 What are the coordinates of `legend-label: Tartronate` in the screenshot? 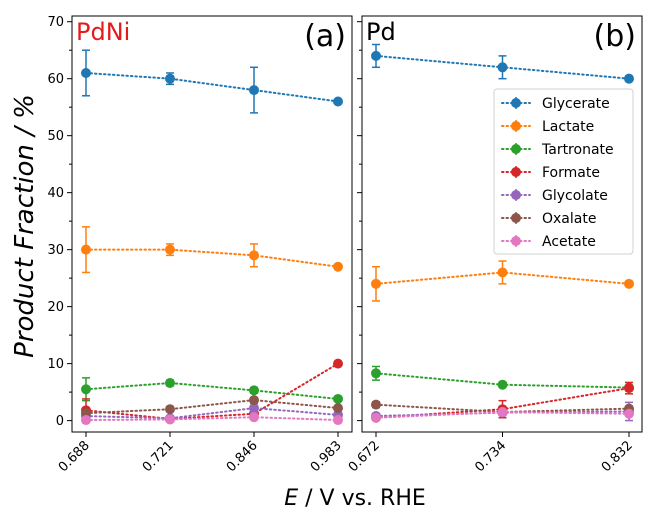 It's located at (577, 150).